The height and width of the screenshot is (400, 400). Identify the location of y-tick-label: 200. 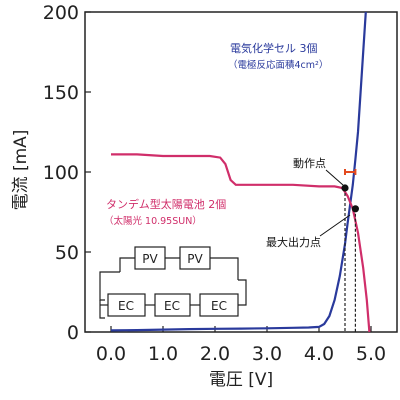
(61, 13).